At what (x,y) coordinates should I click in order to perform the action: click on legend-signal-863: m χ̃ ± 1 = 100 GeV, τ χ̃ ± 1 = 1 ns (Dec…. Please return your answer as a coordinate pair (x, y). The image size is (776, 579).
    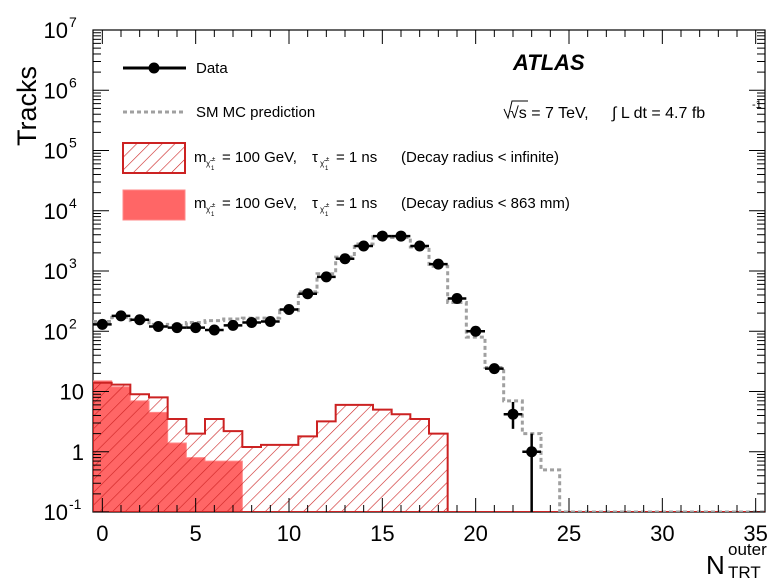
    Looking at the image, I should click on (346, 205).